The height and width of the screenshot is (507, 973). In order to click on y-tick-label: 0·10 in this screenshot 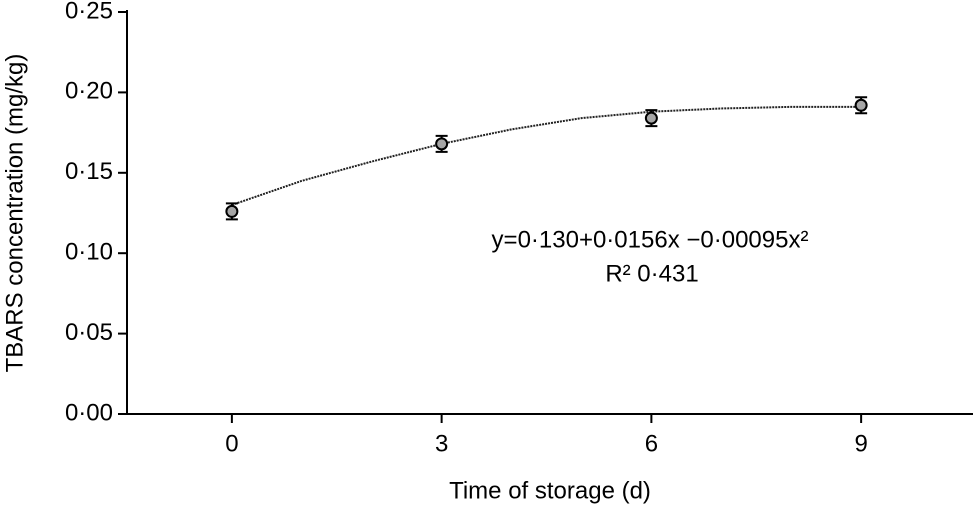, I will do `click(89, 252)`.